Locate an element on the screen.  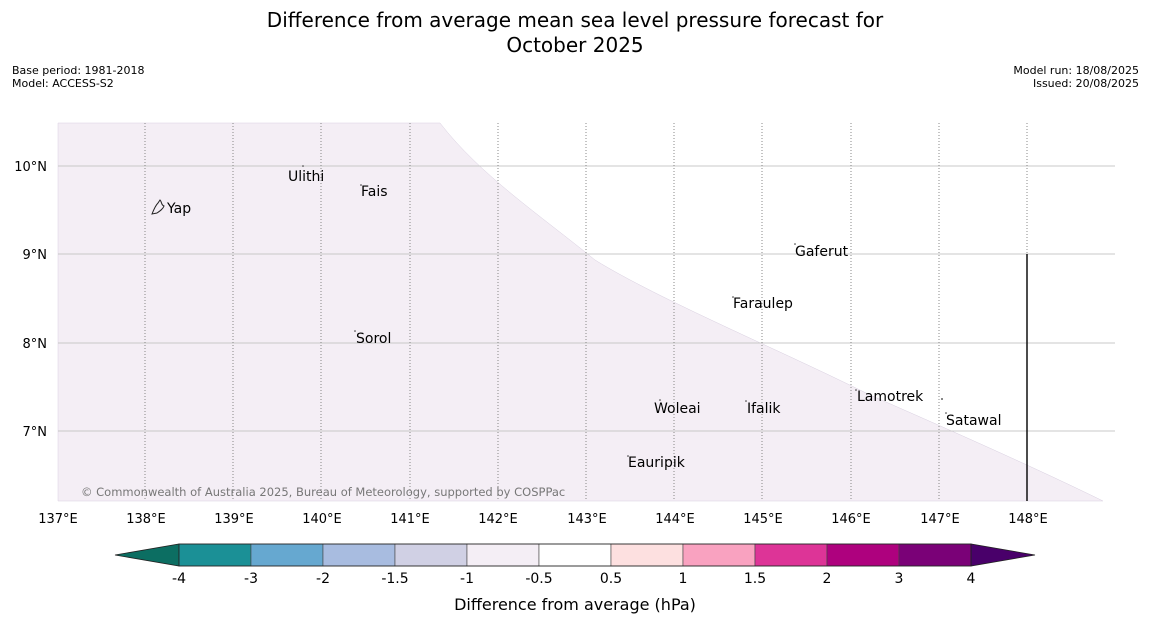
lon-label: 142°E is located at coordinates (498, 519).